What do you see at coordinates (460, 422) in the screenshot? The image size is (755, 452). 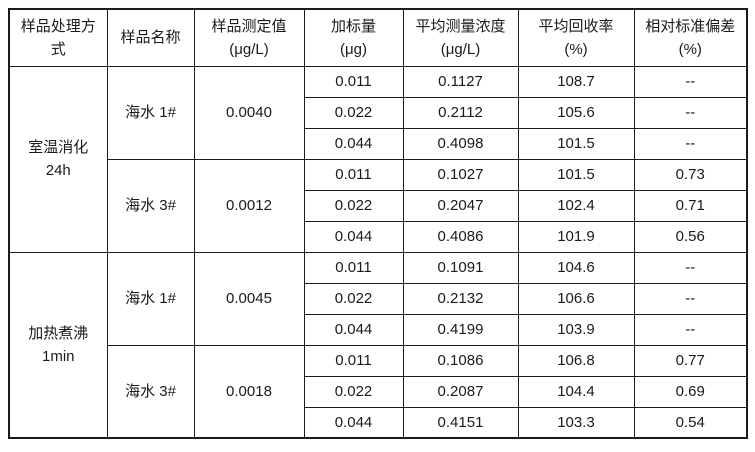 I see `avg-conc-cell: 0.4151` at bounding box center [460, 422].